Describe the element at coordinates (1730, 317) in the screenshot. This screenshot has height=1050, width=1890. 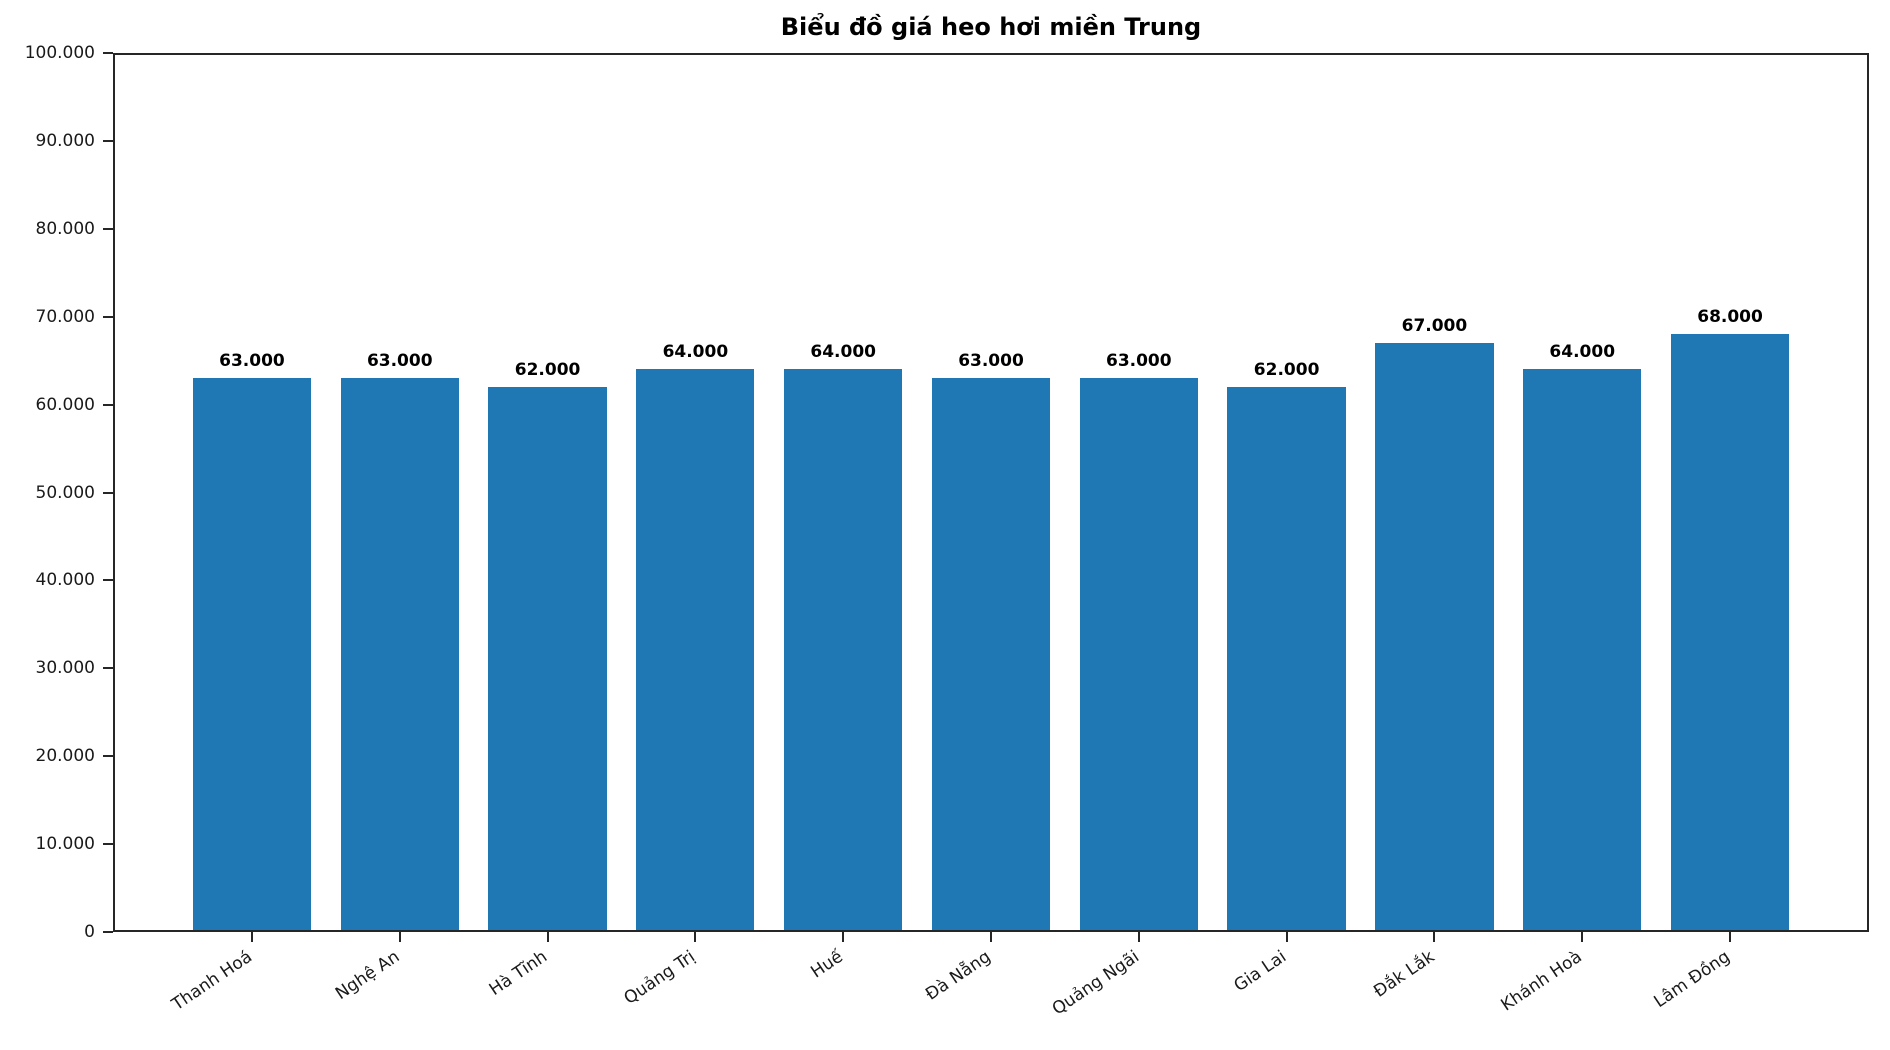
I see `bar-value-label: 68.000` at that location.